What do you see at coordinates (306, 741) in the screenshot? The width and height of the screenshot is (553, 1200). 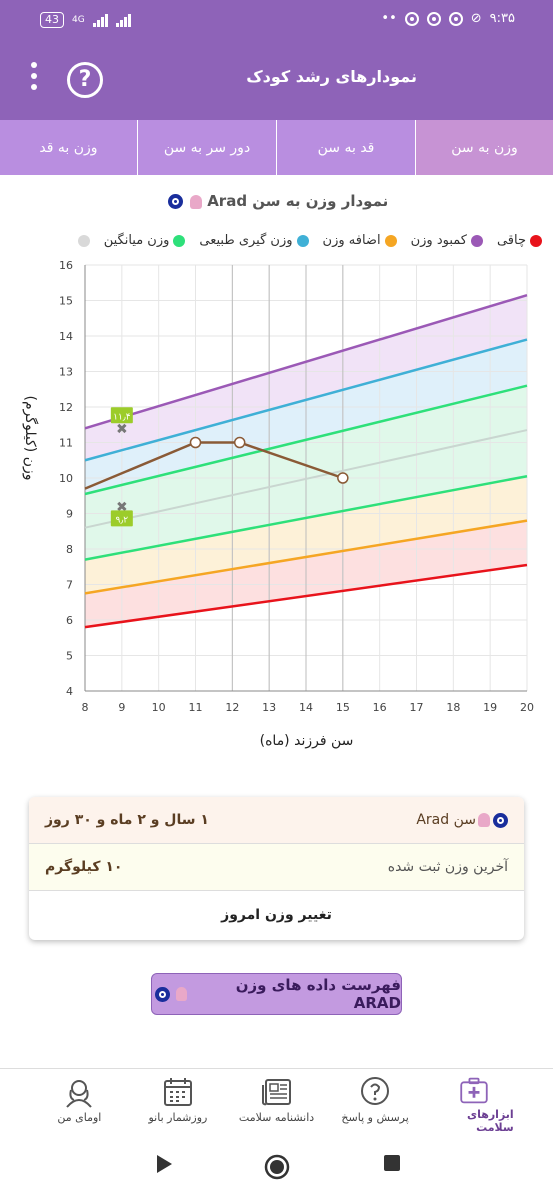 I see `x-axis-label: سن فرزند (ماه)` at bounding box center [306, 741].